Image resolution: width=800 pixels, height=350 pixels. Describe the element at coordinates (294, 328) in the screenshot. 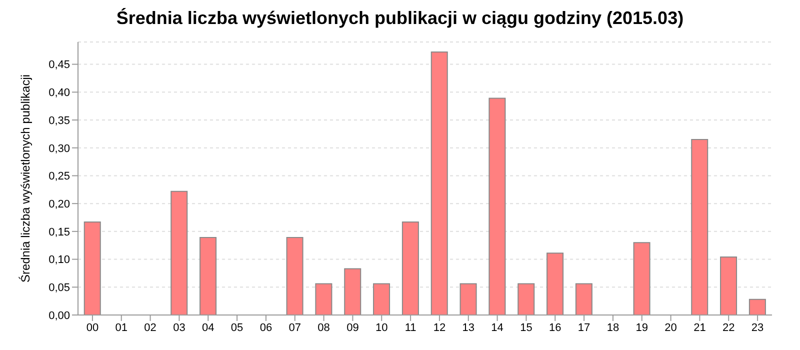

I see `x-tick-label: 07` at that location.